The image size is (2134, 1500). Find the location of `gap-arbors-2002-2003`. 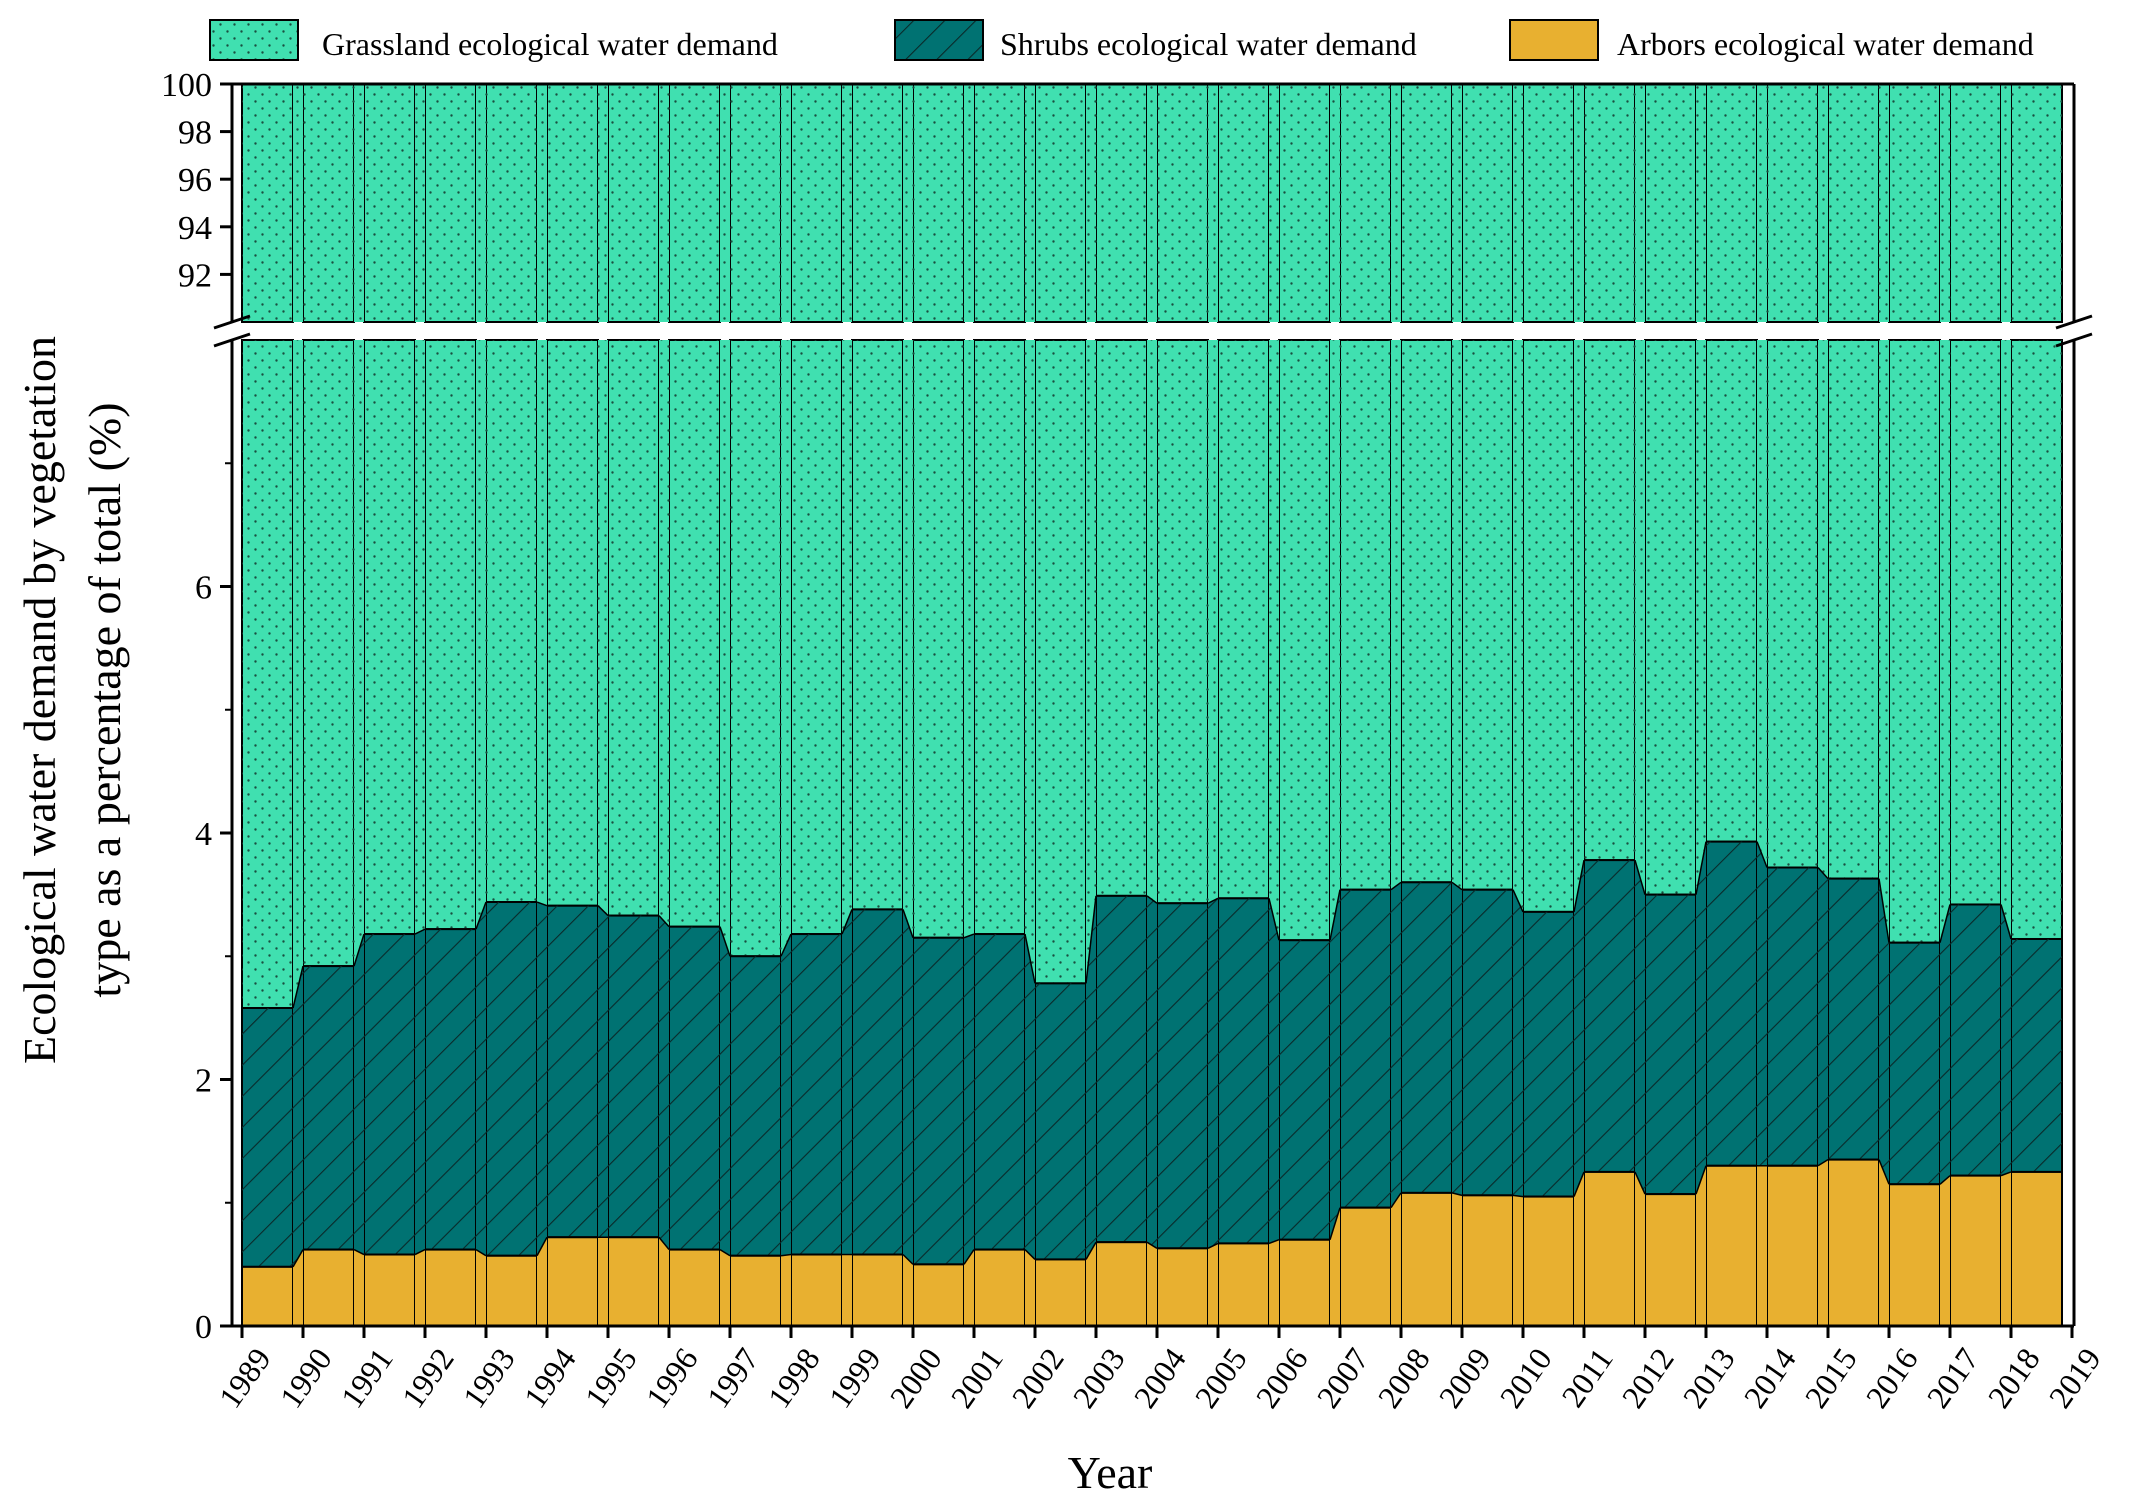

gap-arbors-2002-2003 is located at coordinates (1091, 1284).